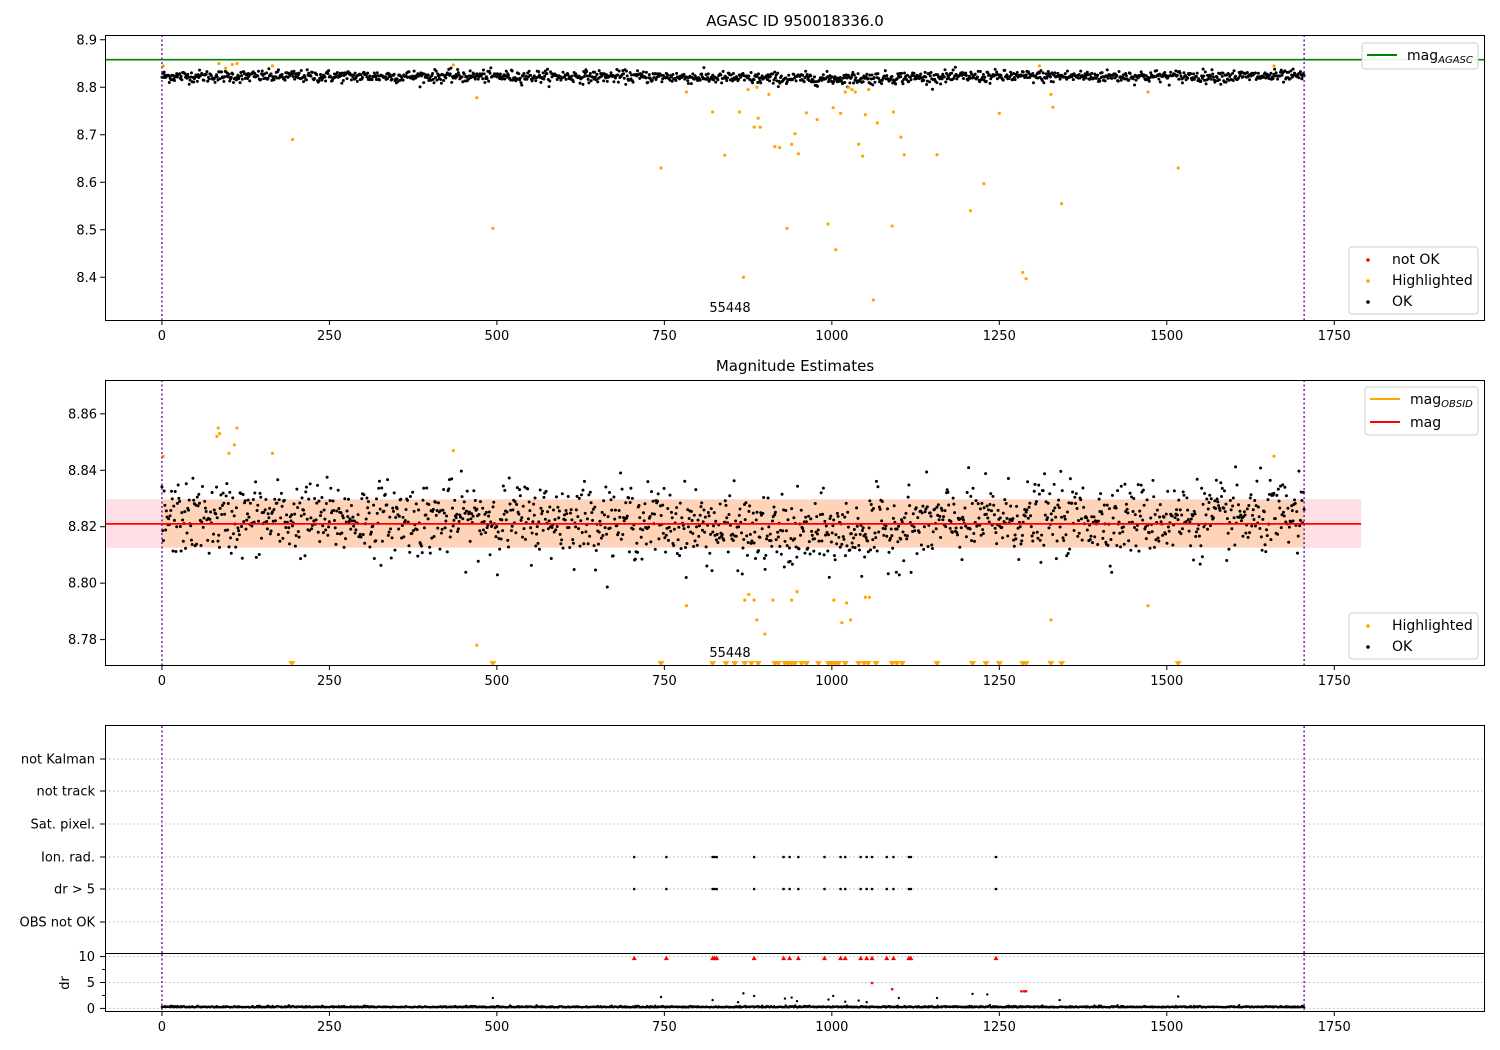 This screenshot has width=1500, height=1050. Describe the element at coordinates (839, 664) in the screenshot. I see `highlighted-below-range-marker` at that location.